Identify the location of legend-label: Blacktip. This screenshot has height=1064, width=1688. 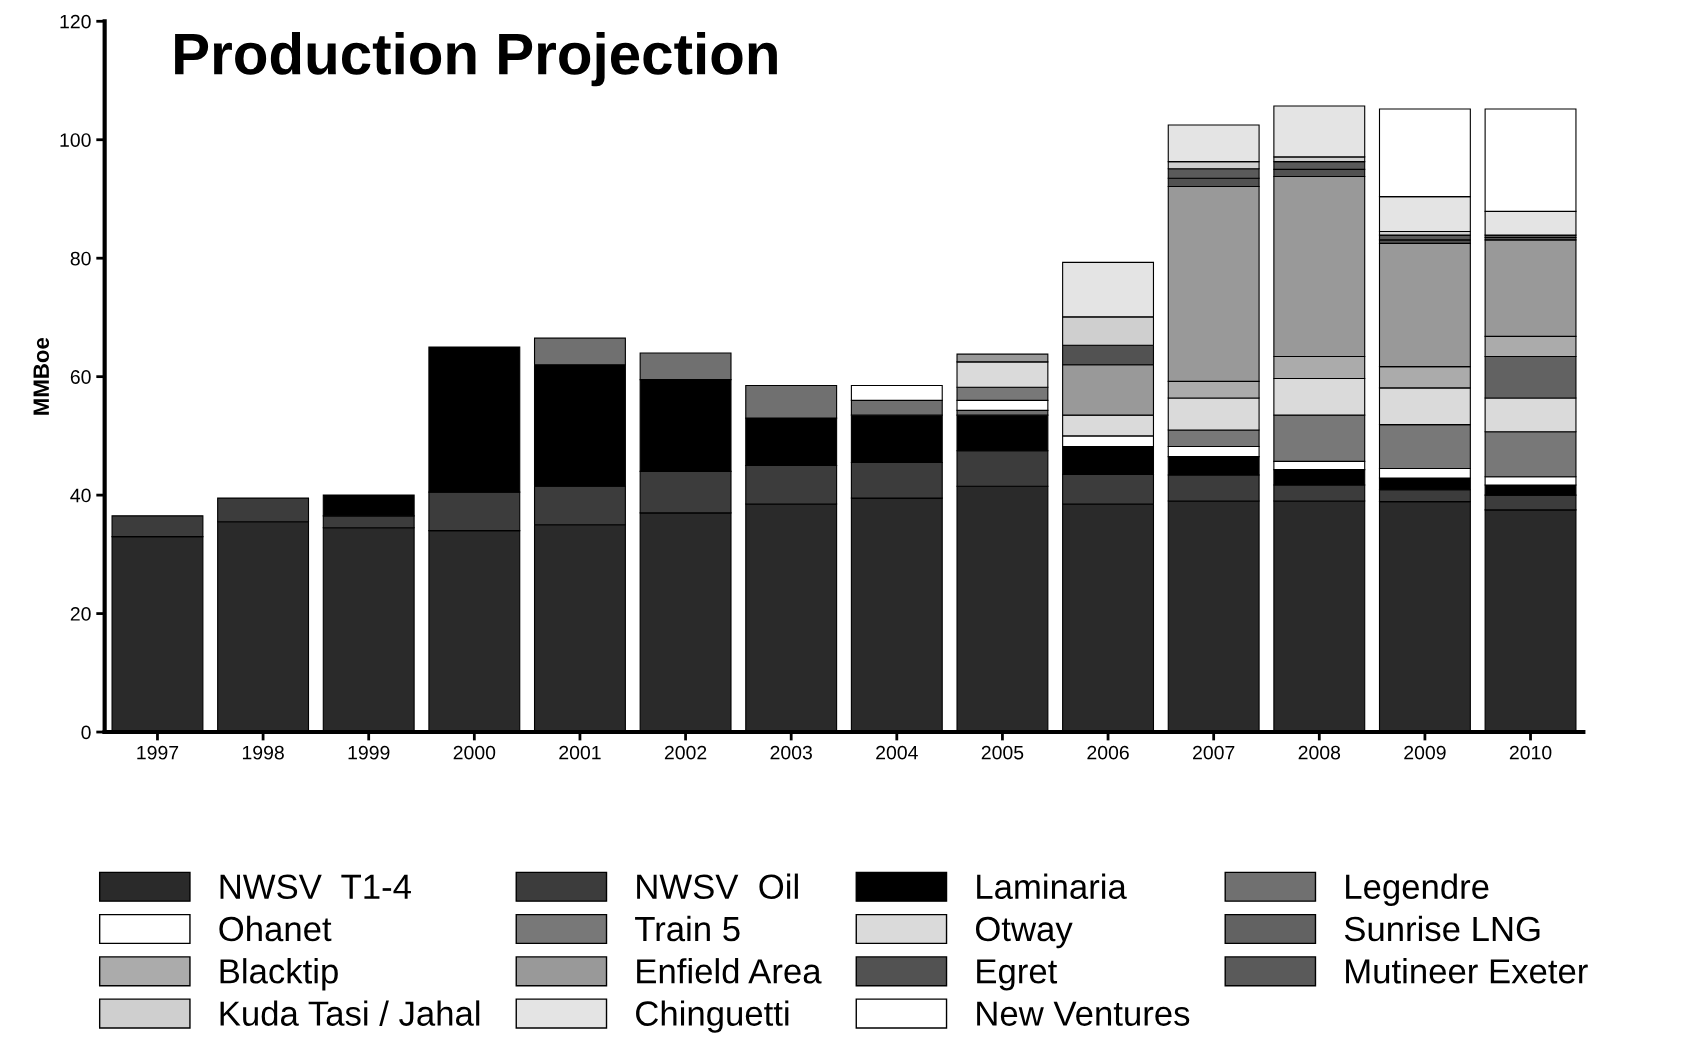
(279, 974).